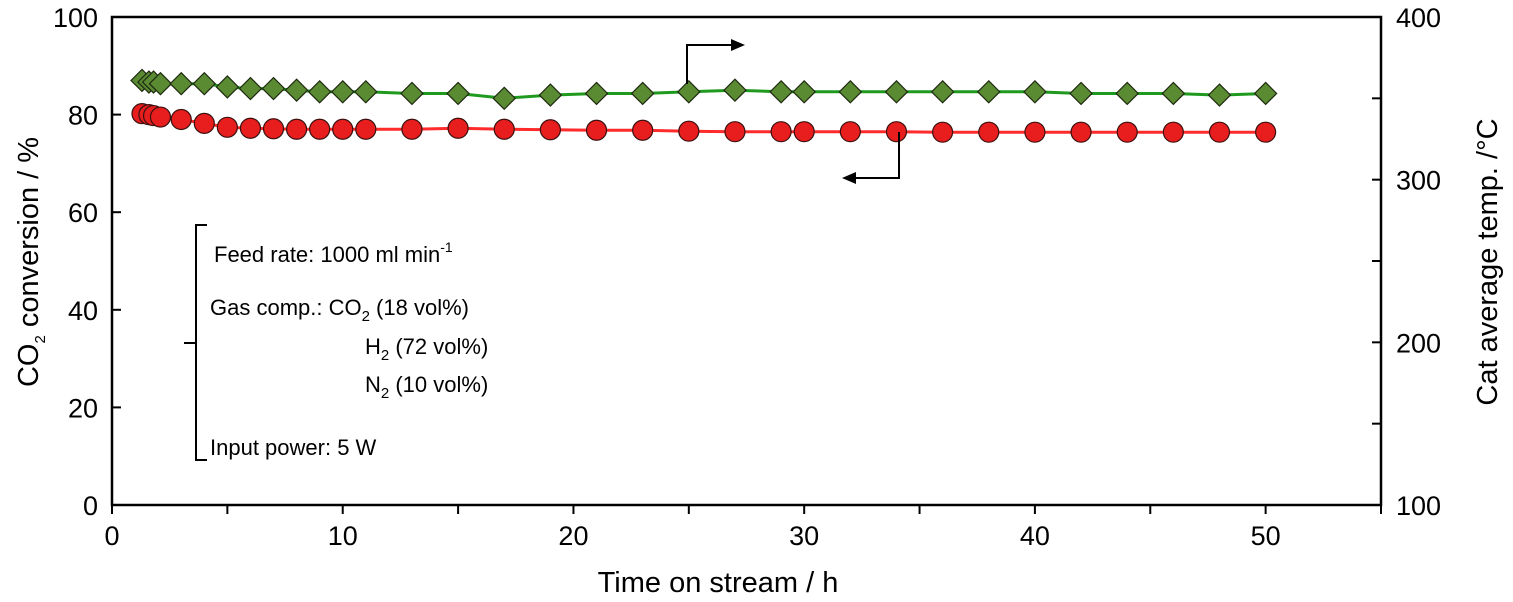  What do you see at coordinates (1418, 506) in the screenshot?
I see `y-right-tick-label: 100` at bounding box center [1418, 506].